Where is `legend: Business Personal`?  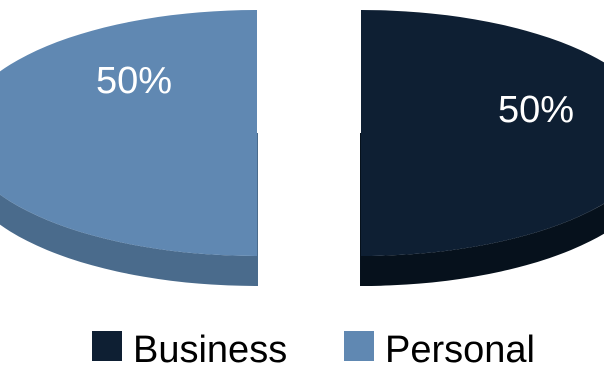 legend: Business Personal is located at coordinates (313, 350).